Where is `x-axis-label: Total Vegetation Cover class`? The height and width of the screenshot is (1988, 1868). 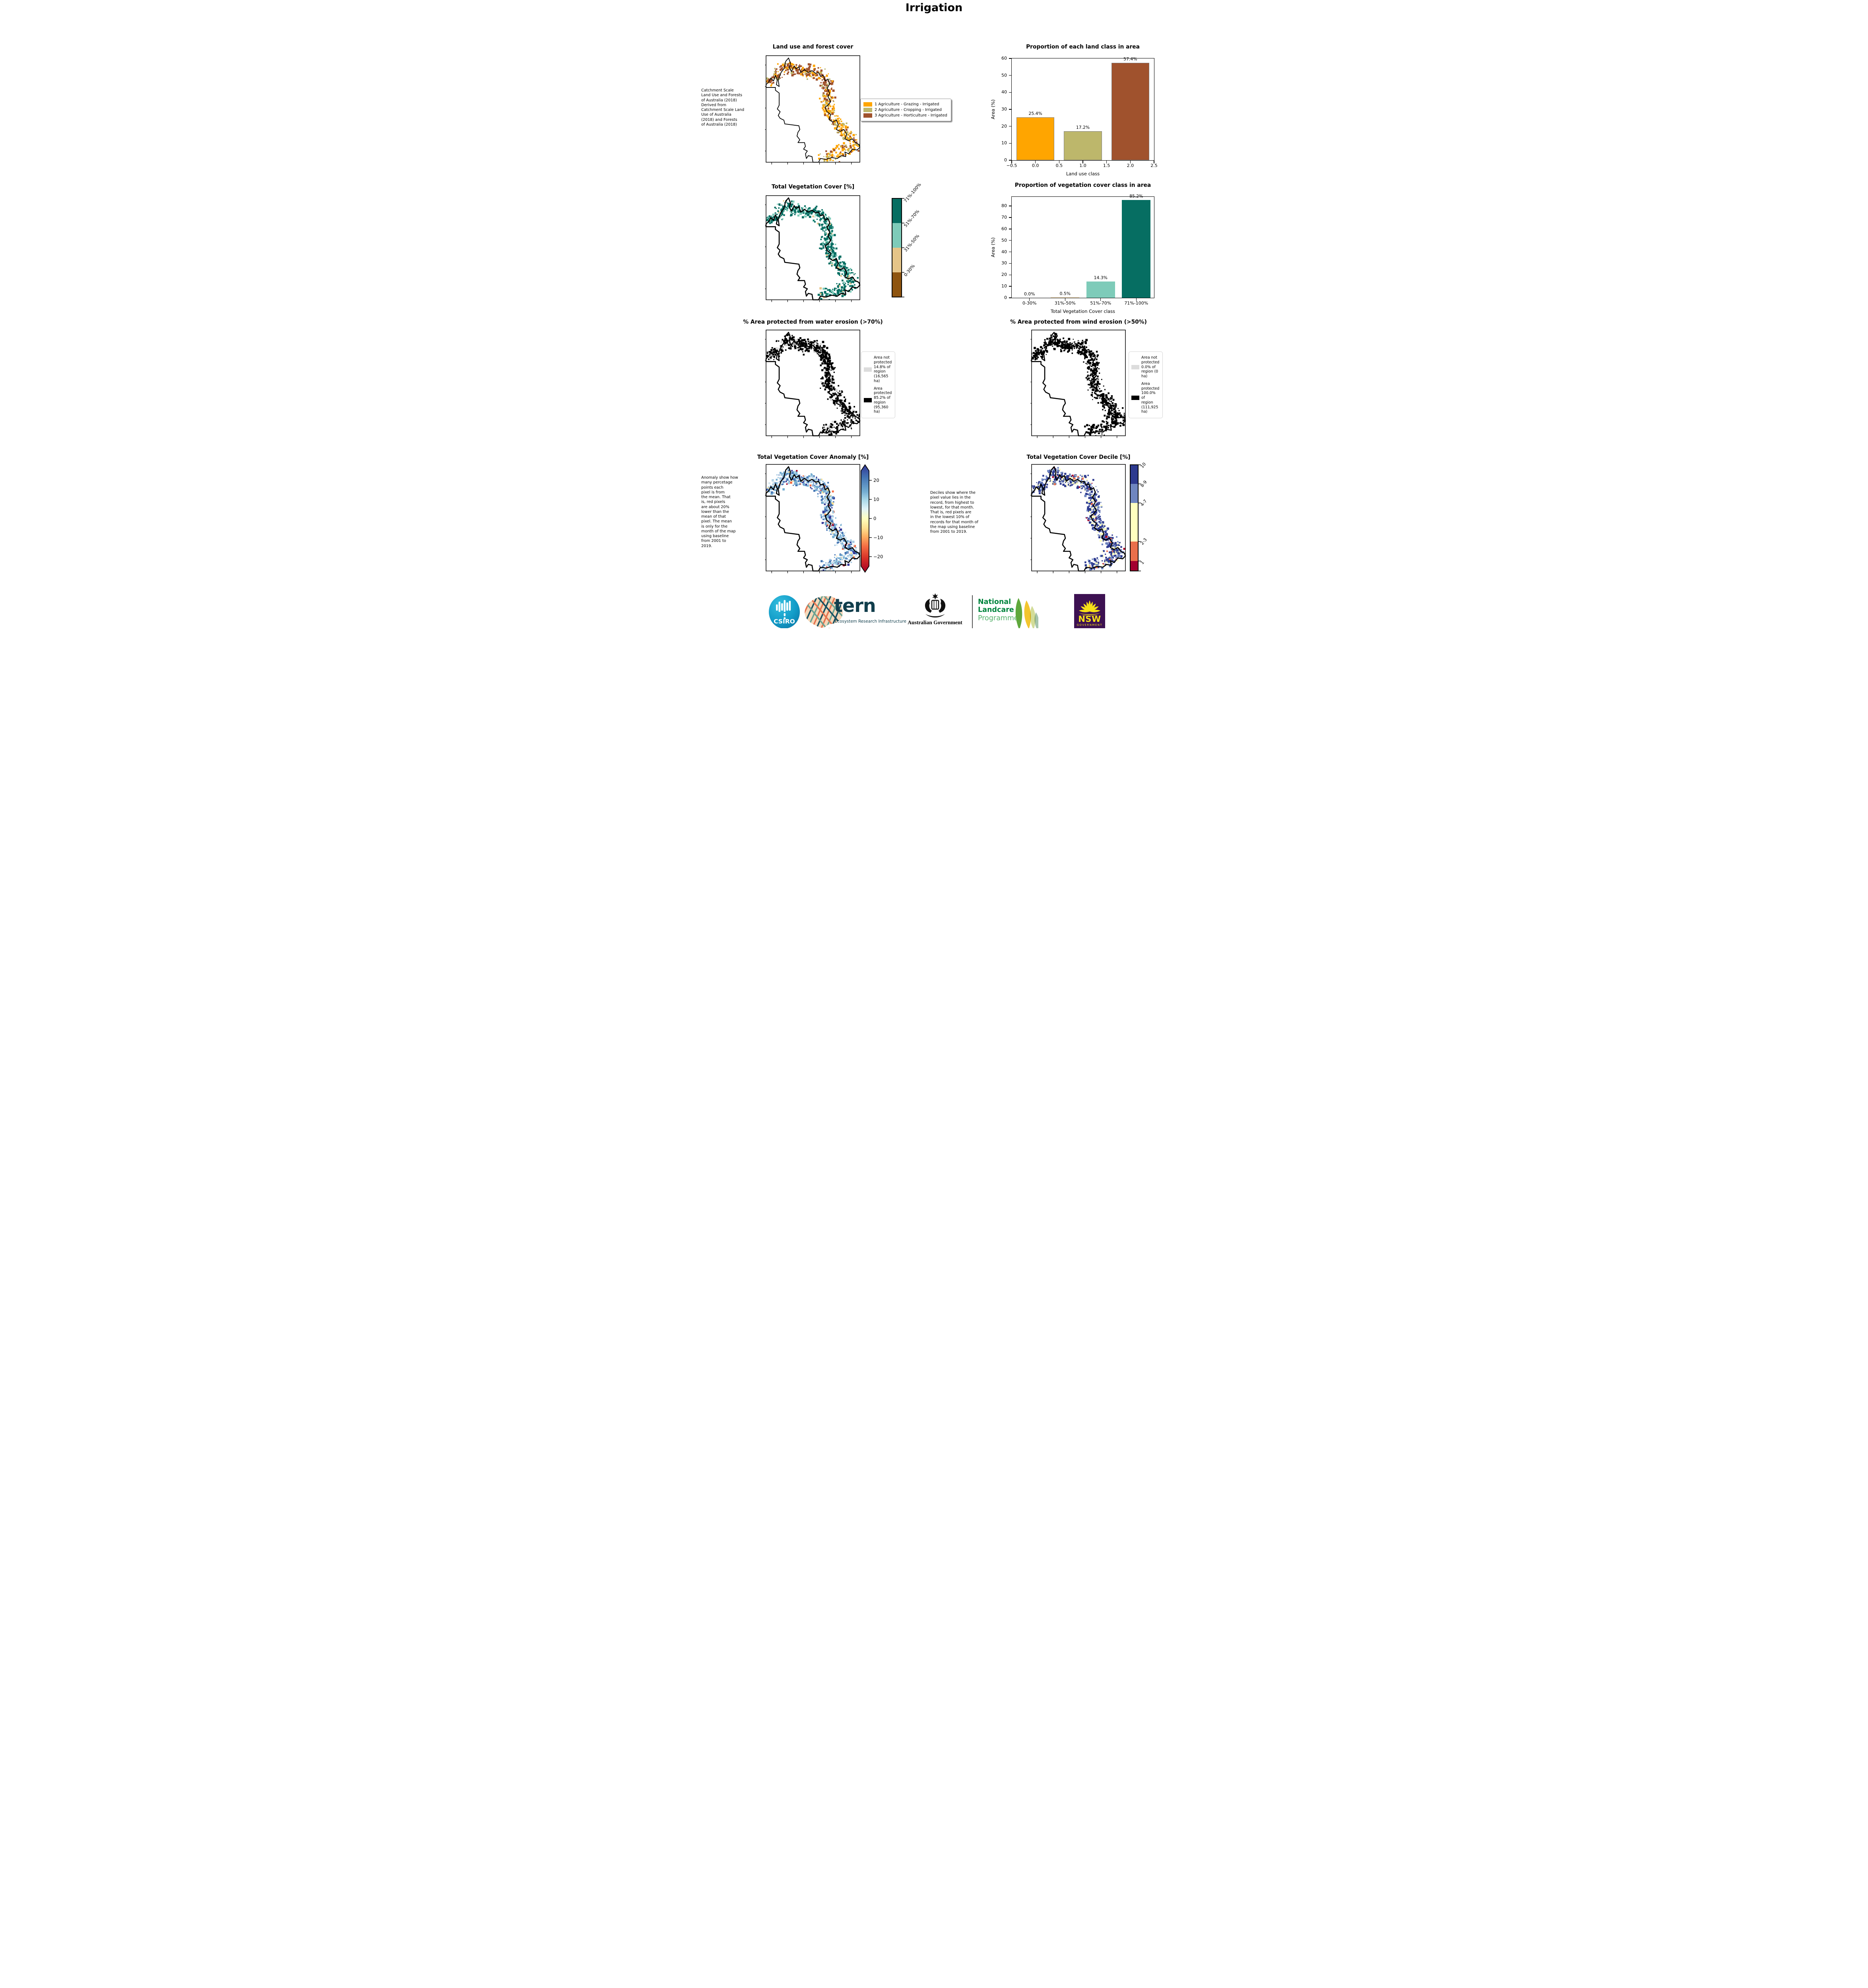
x-axis-label: Total Vegetation Cover class is located at coordinates (1082, 311).